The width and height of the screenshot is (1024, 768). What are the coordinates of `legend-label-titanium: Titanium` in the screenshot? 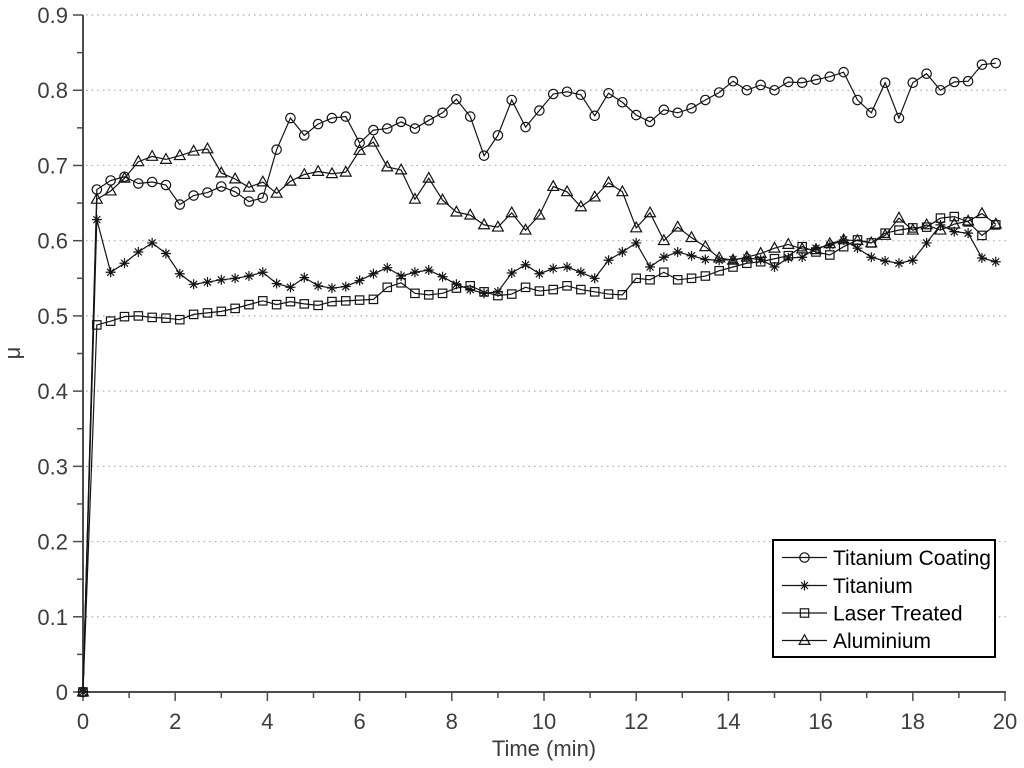 It's located at (873, 586).